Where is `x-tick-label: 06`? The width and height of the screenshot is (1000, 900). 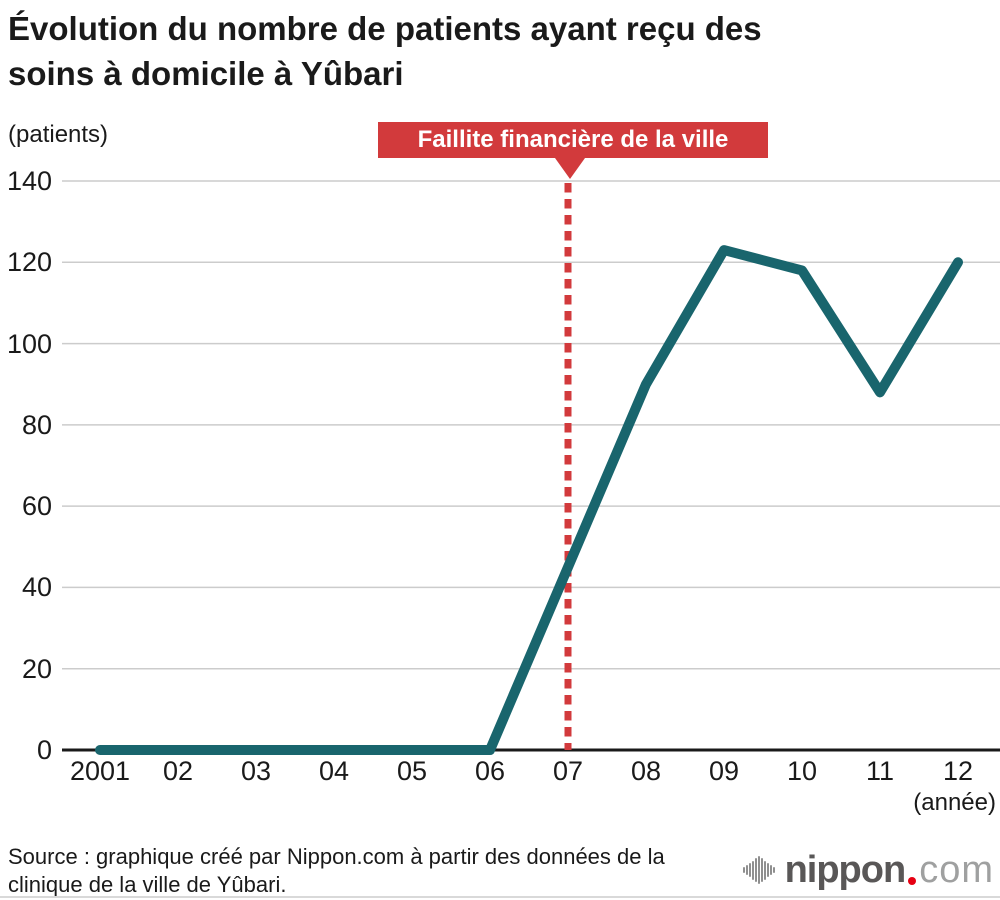
x-tick-label: 06 is located at coordinates (490, 771).